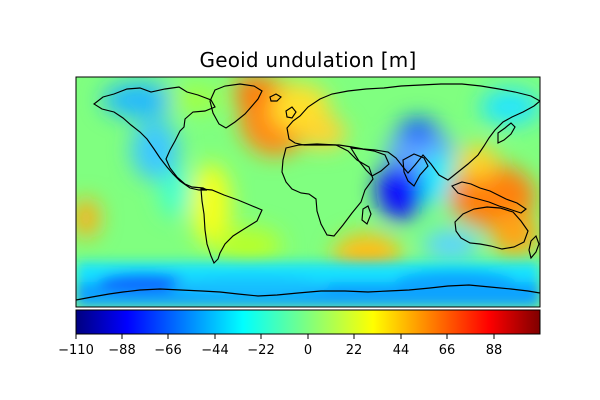  What do you see at coordinates (275, 97) in the screenshot?
I see `iceland-coastline` at bounding box center [275, 97].